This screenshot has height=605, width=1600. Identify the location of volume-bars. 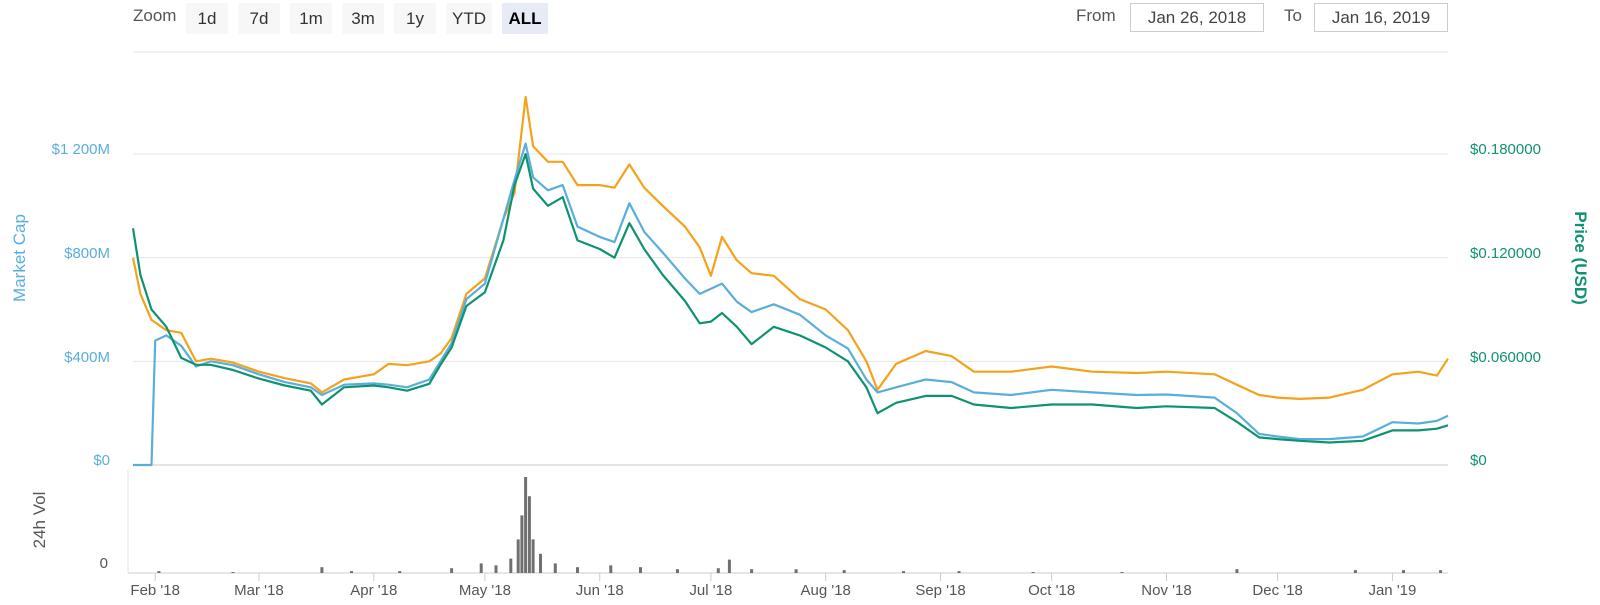
(800, 525).